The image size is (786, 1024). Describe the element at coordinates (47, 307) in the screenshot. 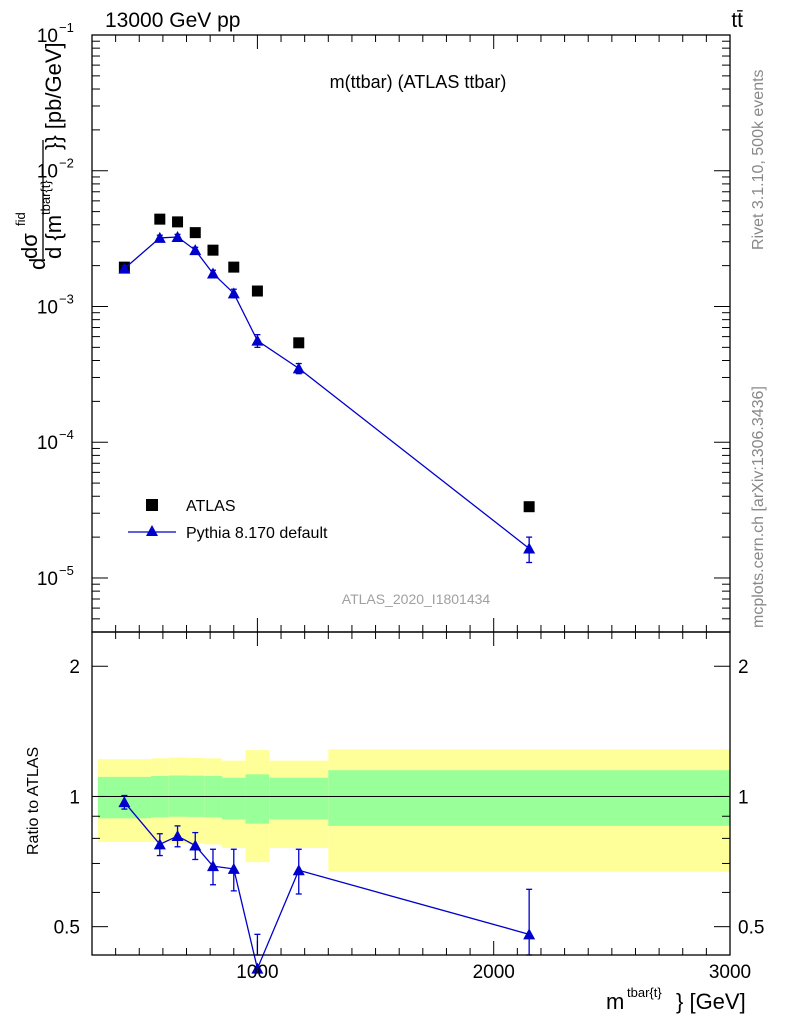

I see `y-tick-label-2: 10` at that location.